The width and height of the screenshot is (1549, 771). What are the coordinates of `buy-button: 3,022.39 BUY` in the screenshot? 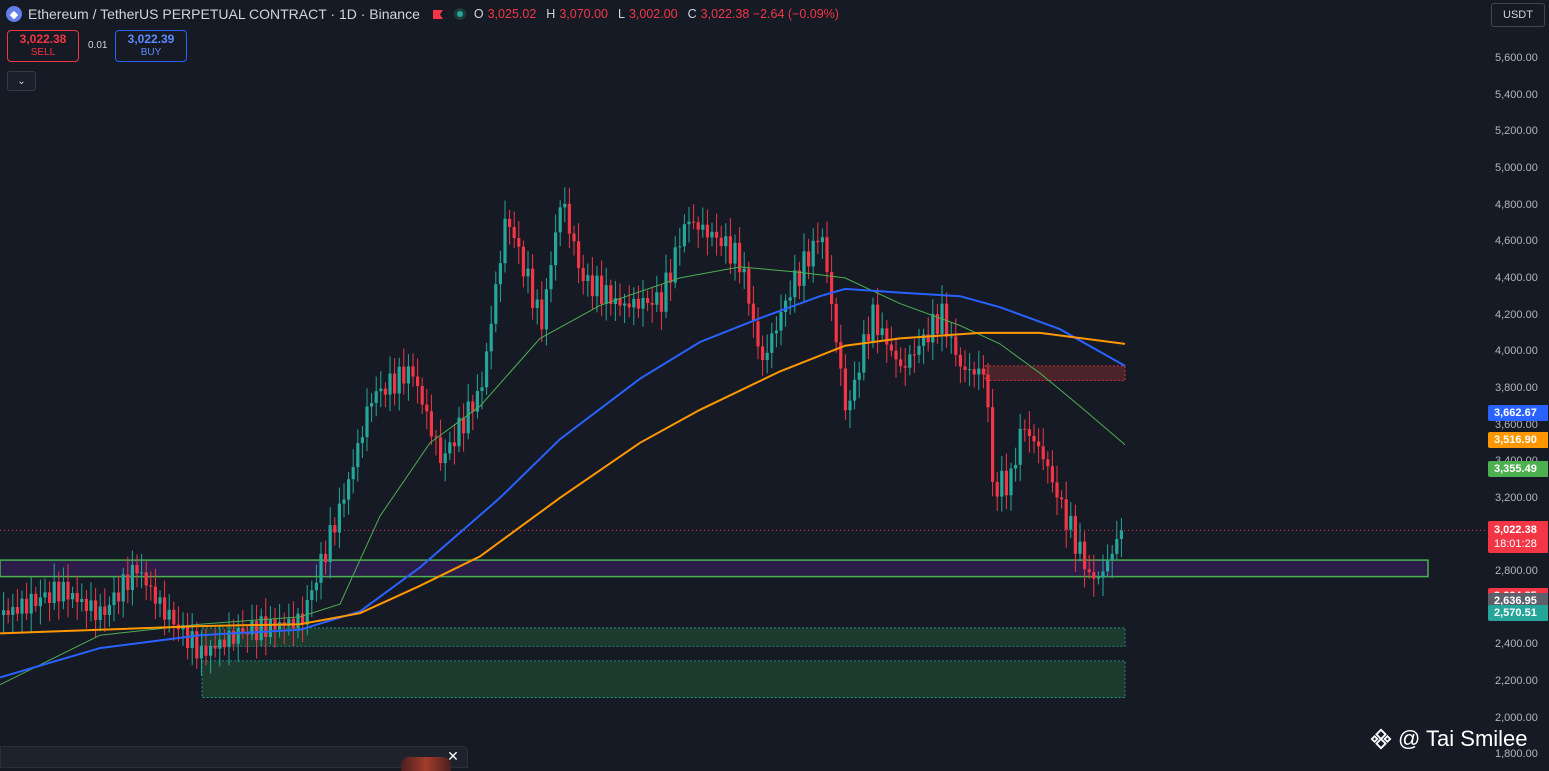 It's located at (151, 46).